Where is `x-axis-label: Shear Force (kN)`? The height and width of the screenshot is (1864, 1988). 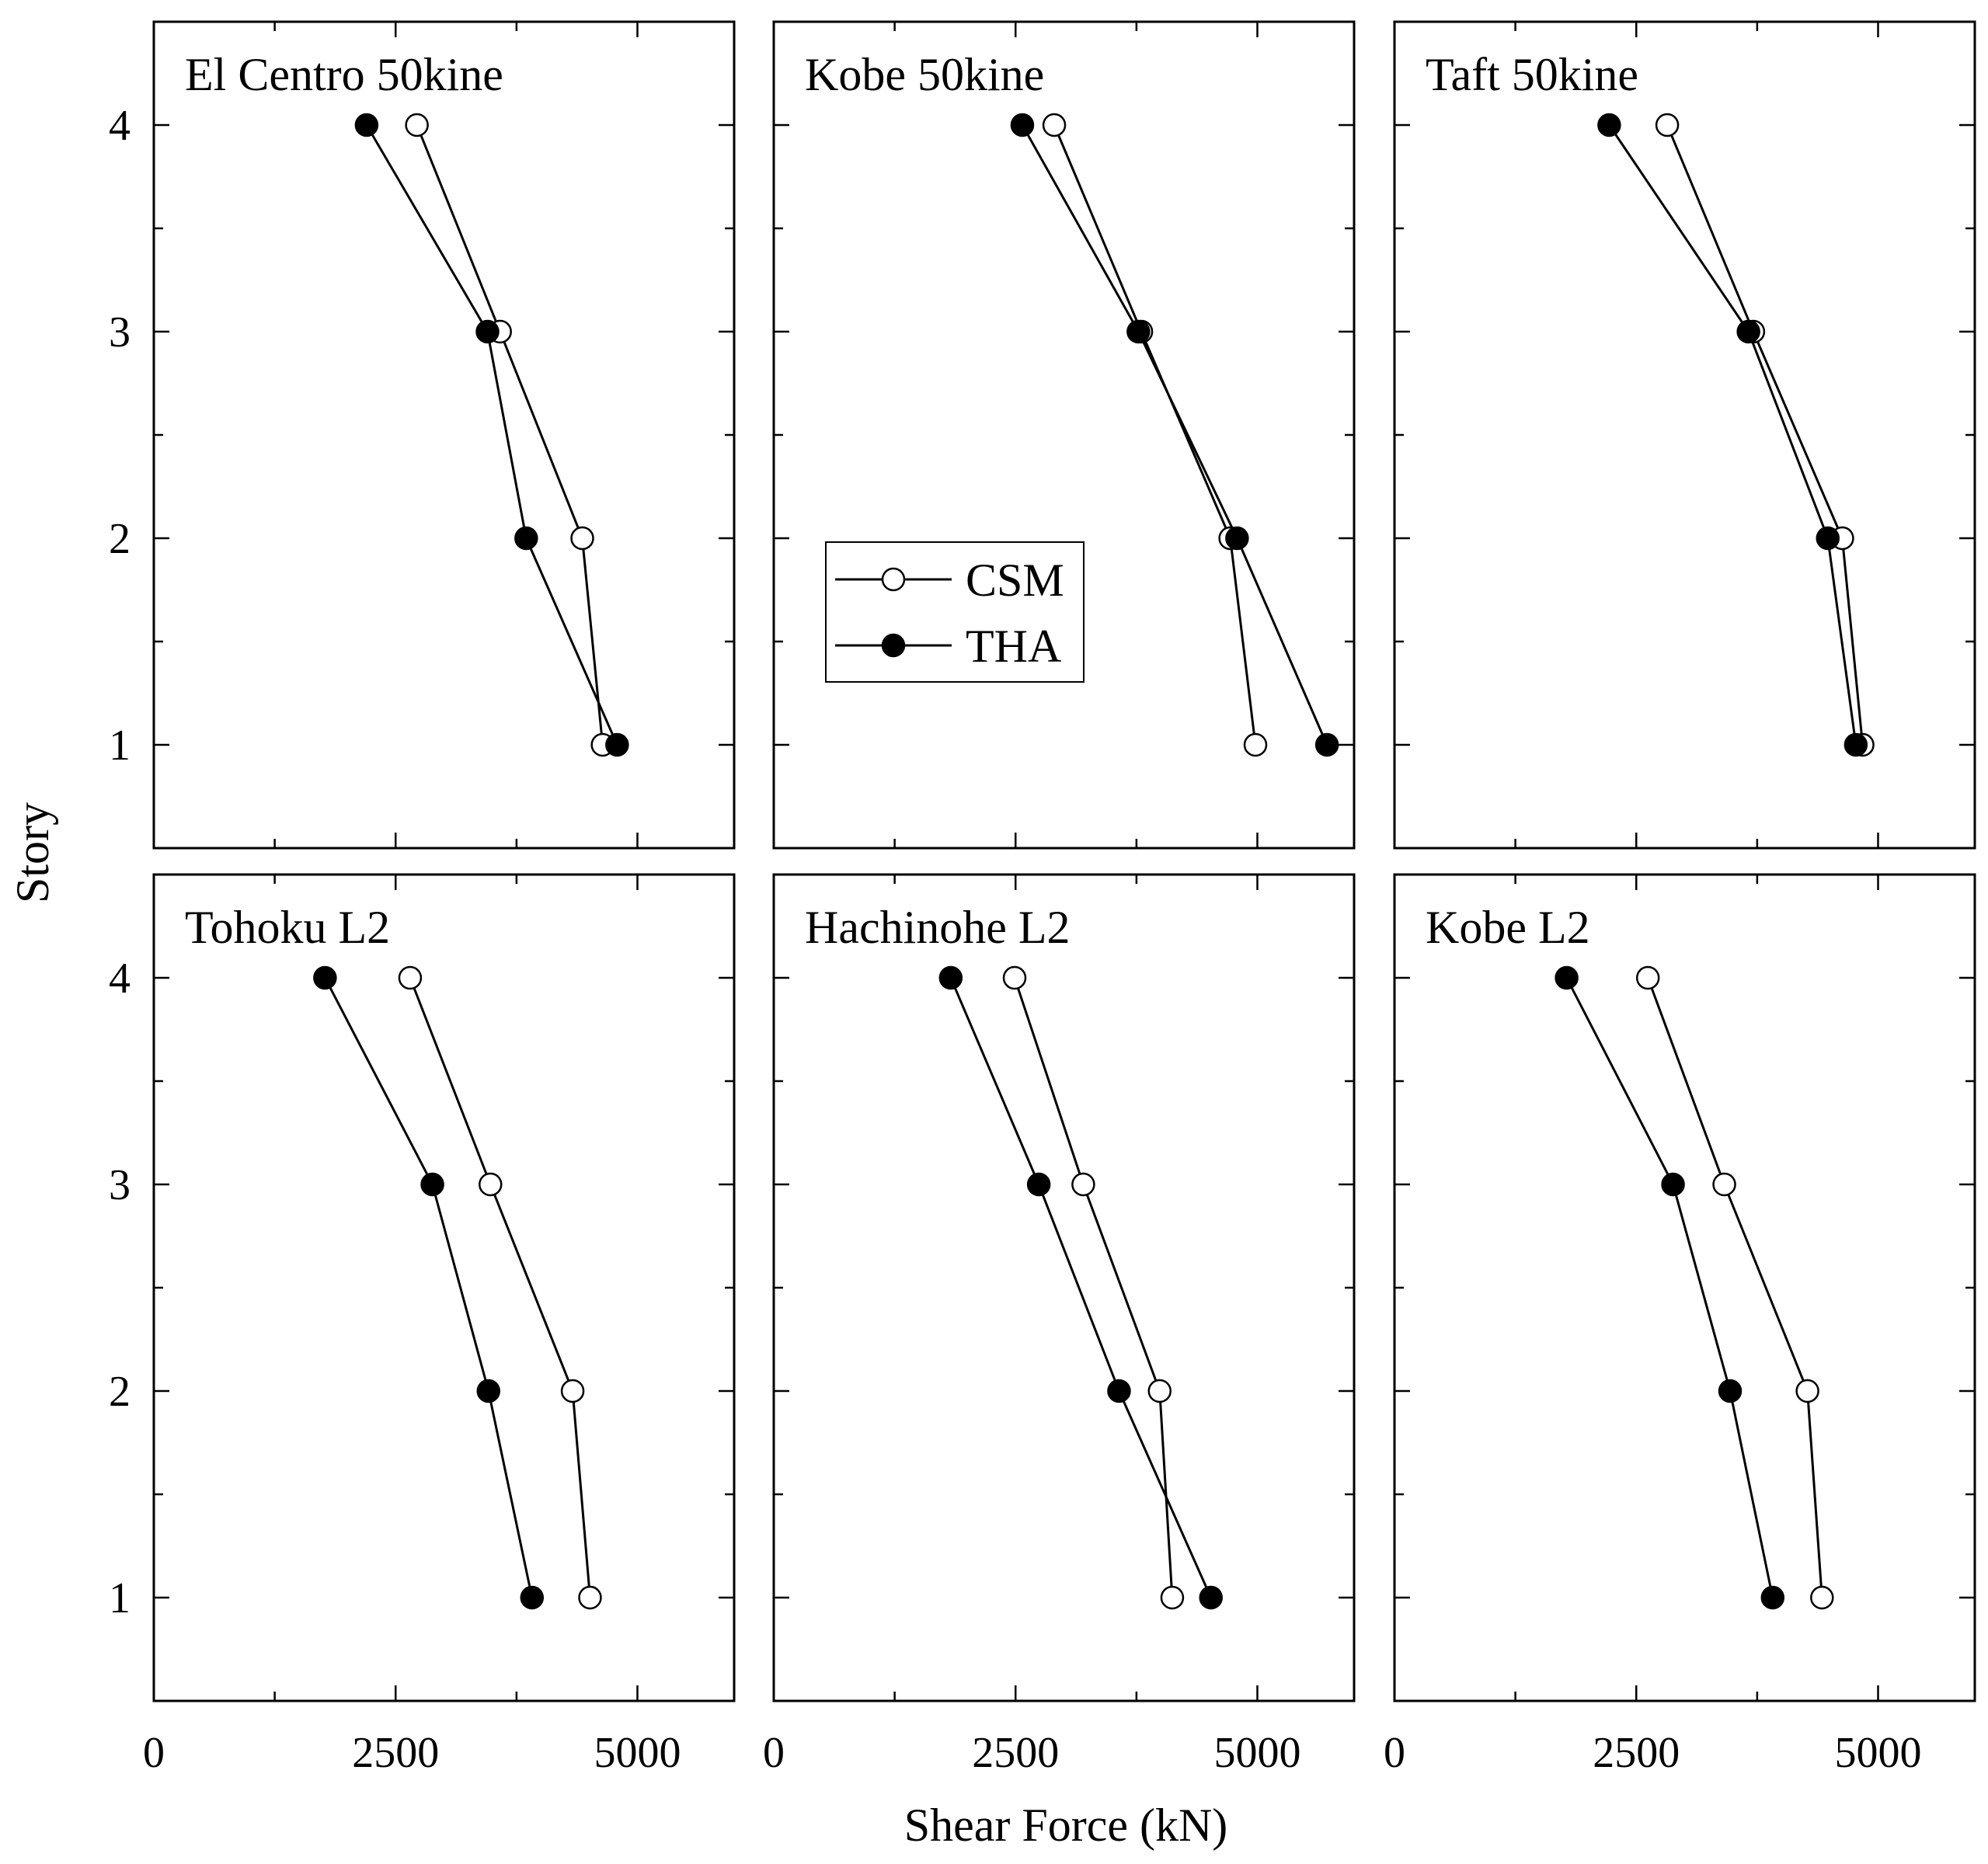
x-axis-label: Shear Force (kN) is located at coordinates (1066, 1825).